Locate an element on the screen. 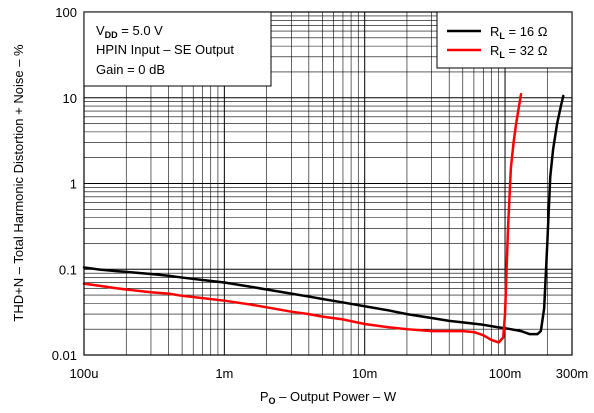 The width and height of the screenshot is (594, 413). annotation-line-2: HPIN Input – SE Output is located at coordinates (165, 49).